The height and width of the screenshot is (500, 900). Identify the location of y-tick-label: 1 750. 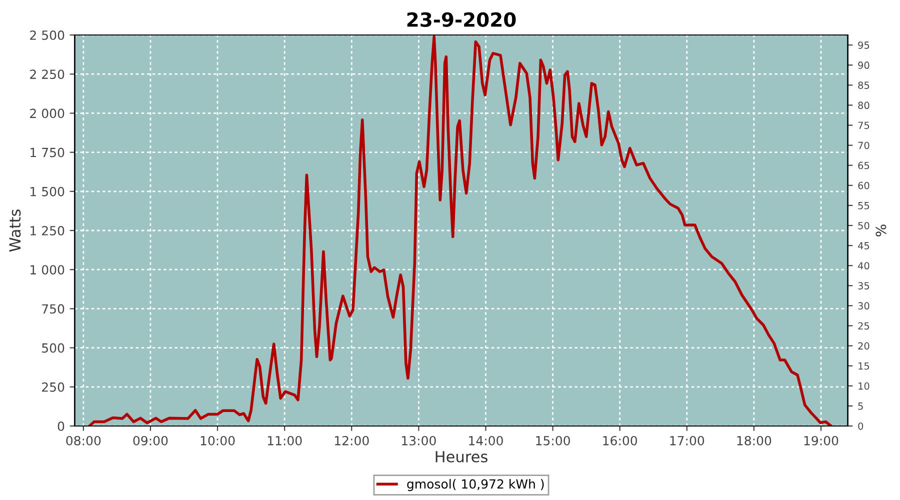
(47, 153).